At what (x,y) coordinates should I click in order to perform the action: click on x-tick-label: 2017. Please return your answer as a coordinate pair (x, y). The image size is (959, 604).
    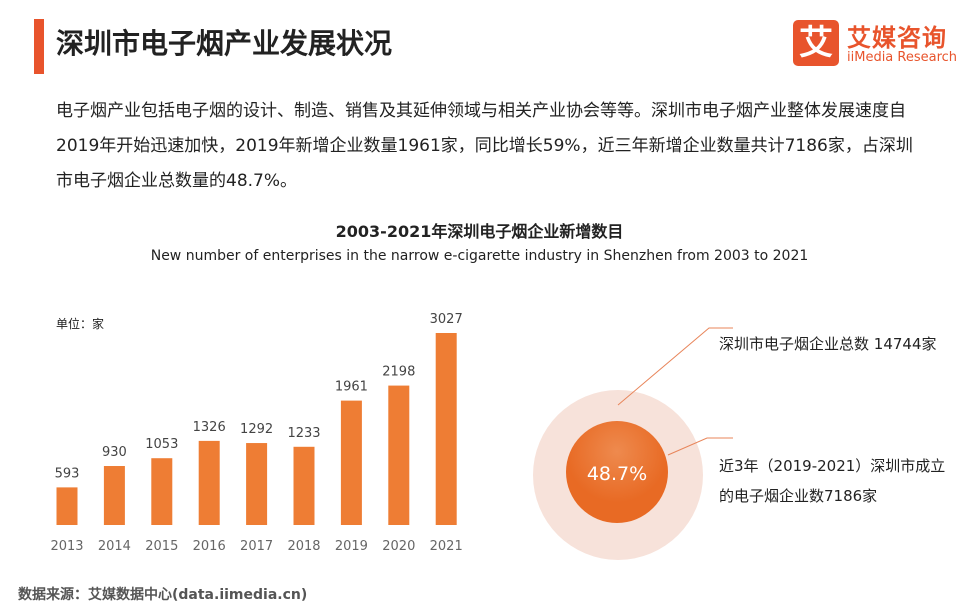
    Looking at the image, I should click on (256, 546).